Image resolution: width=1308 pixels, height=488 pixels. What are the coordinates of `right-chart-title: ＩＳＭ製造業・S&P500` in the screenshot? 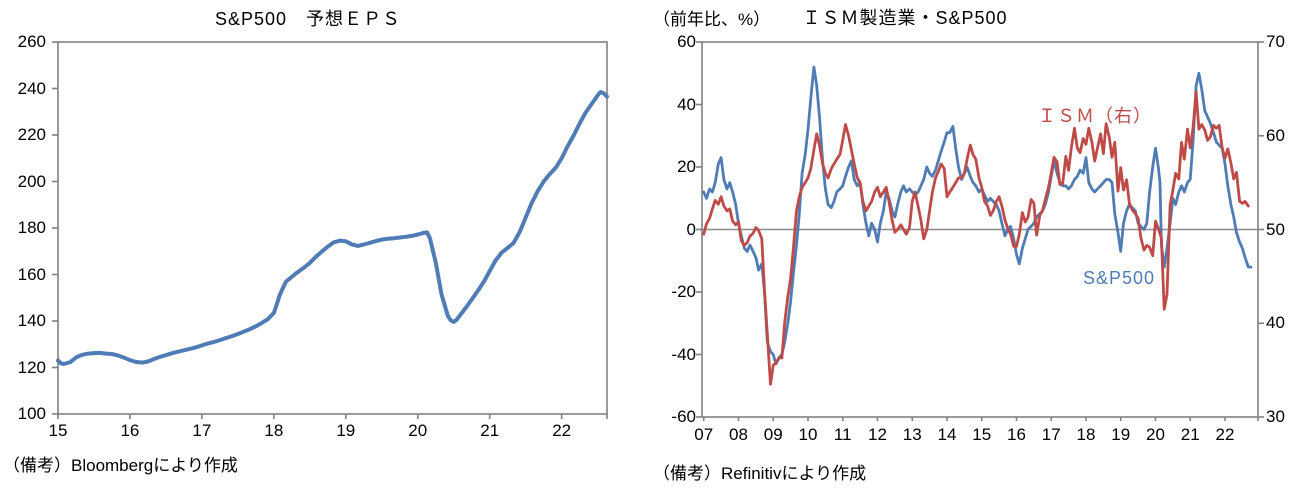 It's located at (905, 18).